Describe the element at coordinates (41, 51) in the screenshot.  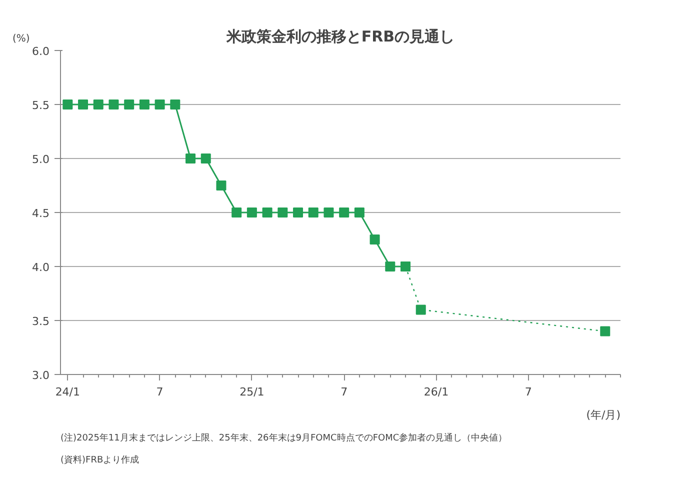
I see `y-tick-label: 6.0` at that location.